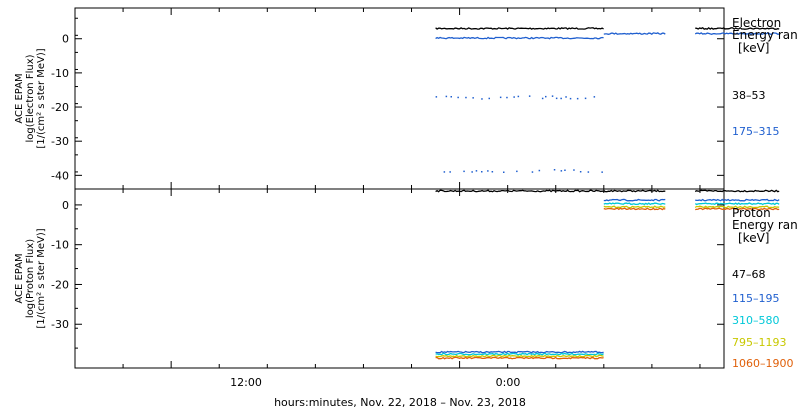 Image resolution: width=800 pixels, height=410 pixels. Describe the element at coordinates (246, 382) in the screenshot. I see `x-tick-label-12: 12:00` at that location.